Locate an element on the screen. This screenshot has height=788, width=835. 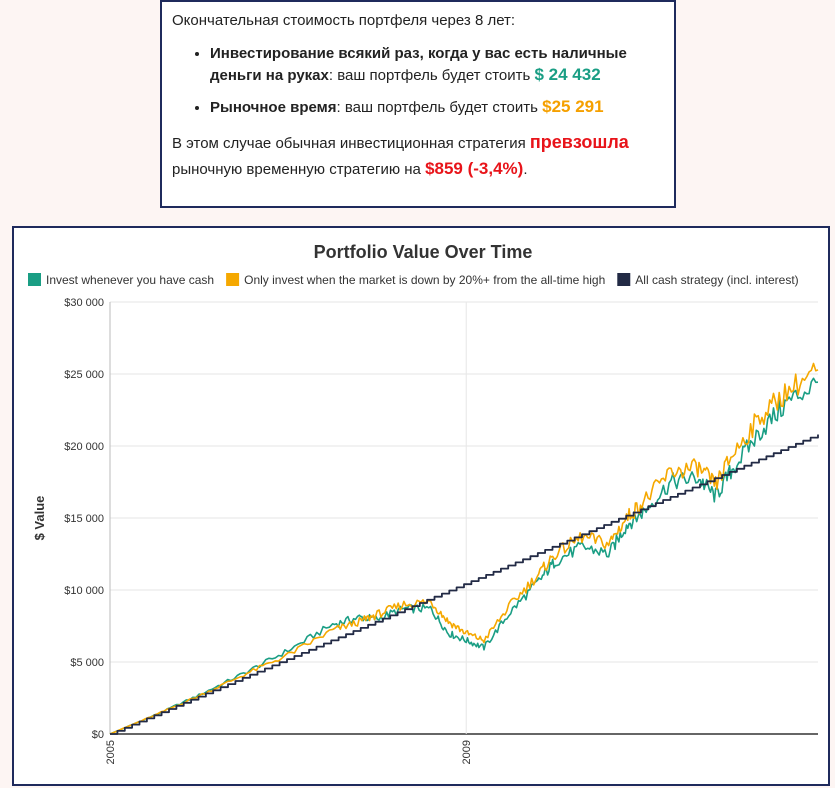
y-tick-label: $10 000 is located at coordinates (84, 591).